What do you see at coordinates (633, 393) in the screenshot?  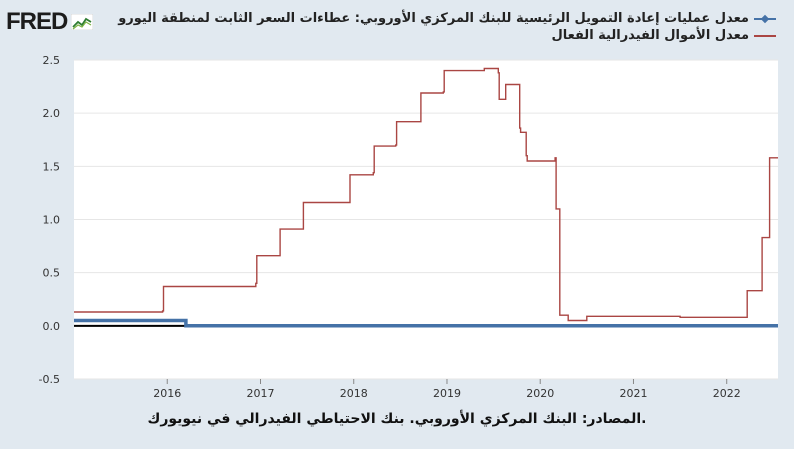 I see `x-tick-label: 2021` at bounding box center [633, 393].